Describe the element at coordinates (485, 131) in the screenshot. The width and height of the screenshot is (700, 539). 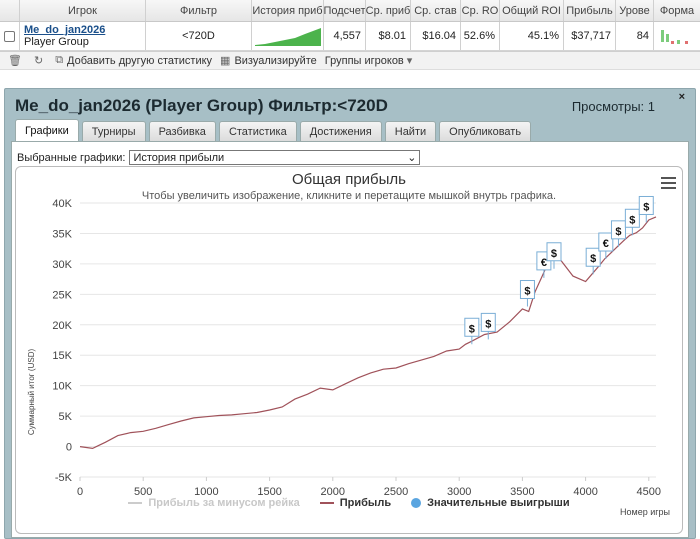
I see `tab-publish: Опубликовать` at that location.